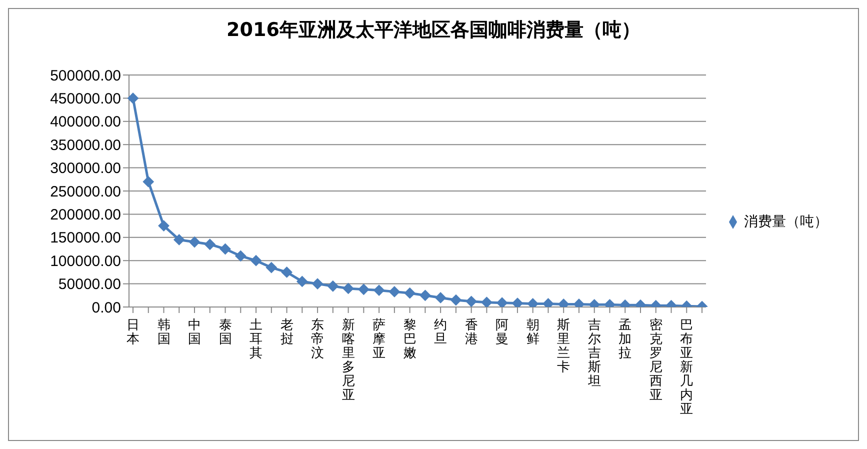 This screenshot has height=449, width=867. Describe the element at coordinates (133, 332) in the screenshot. I see `x-tick-label: 日本` at that location.